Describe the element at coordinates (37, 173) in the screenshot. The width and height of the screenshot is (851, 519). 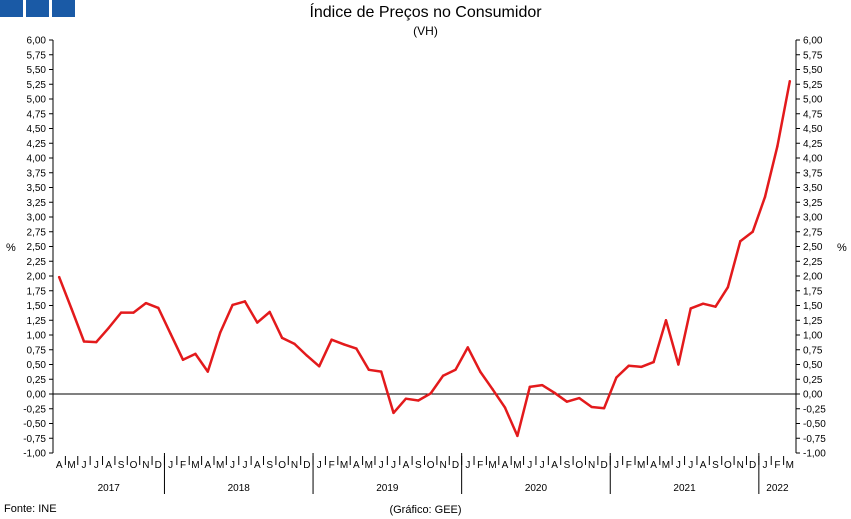
I see `y-tick-label-left: 3,75` at that location.